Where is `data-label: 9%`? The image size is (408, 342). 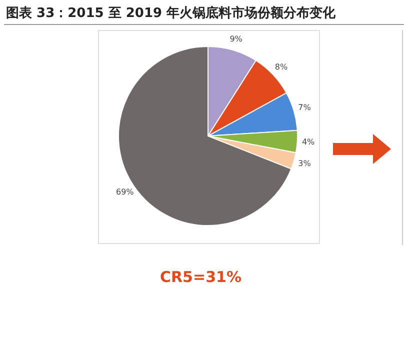 data-label: 9% is located at coordinates (236, 39).